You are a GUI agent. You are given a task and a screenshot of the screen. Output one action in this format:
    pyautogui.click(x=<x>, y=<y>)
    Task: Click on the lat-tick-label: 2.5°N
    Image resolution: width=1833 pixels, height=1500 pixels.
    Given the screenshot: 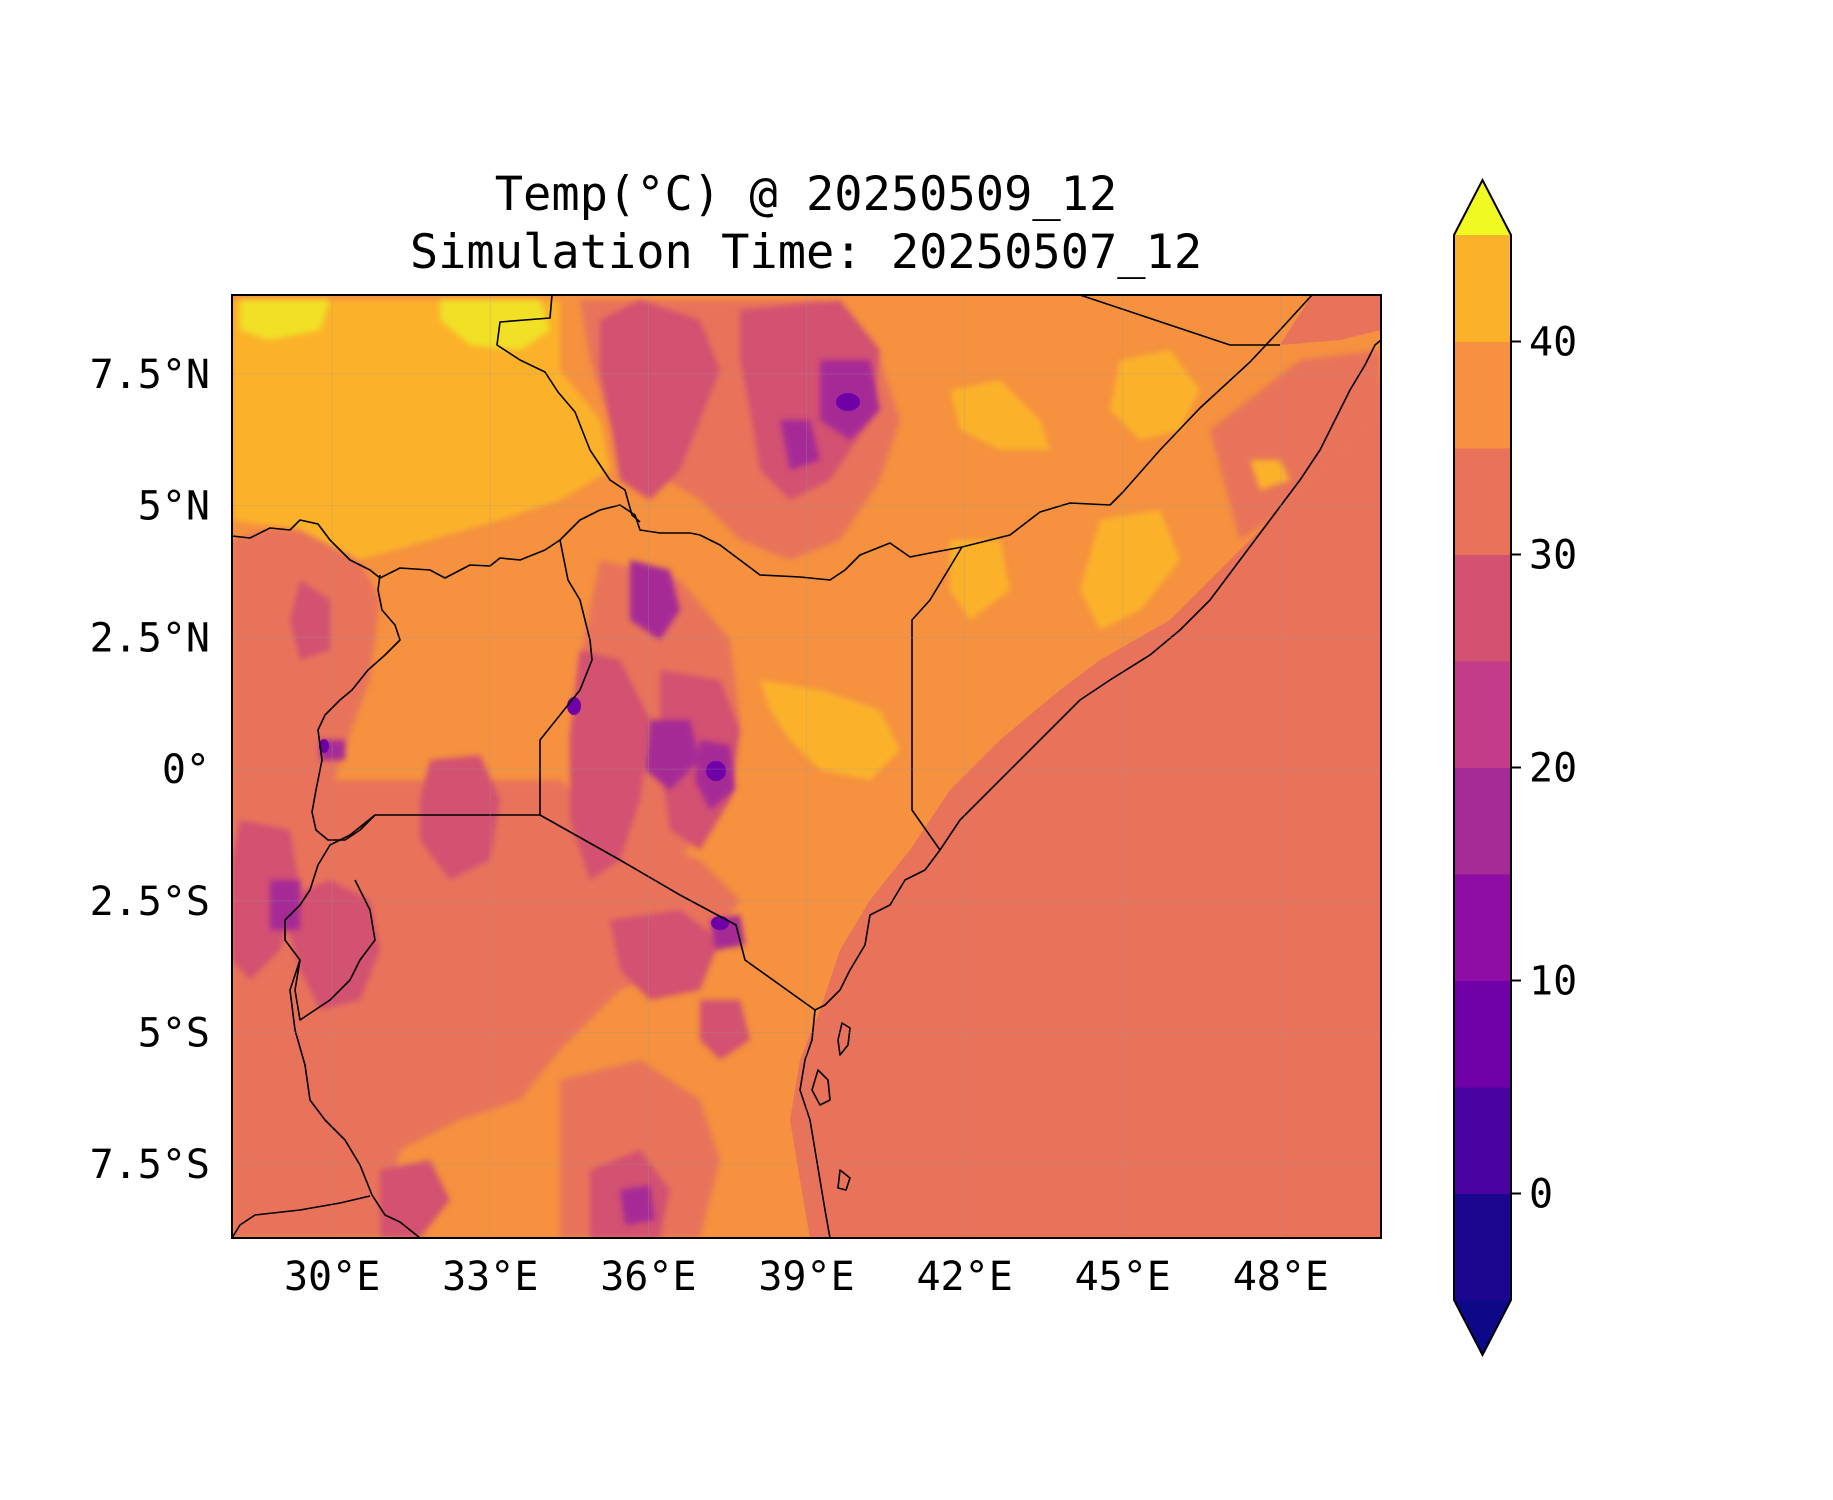 What is the action you would take?
    pyautogui.click(x=150, y=638)
    